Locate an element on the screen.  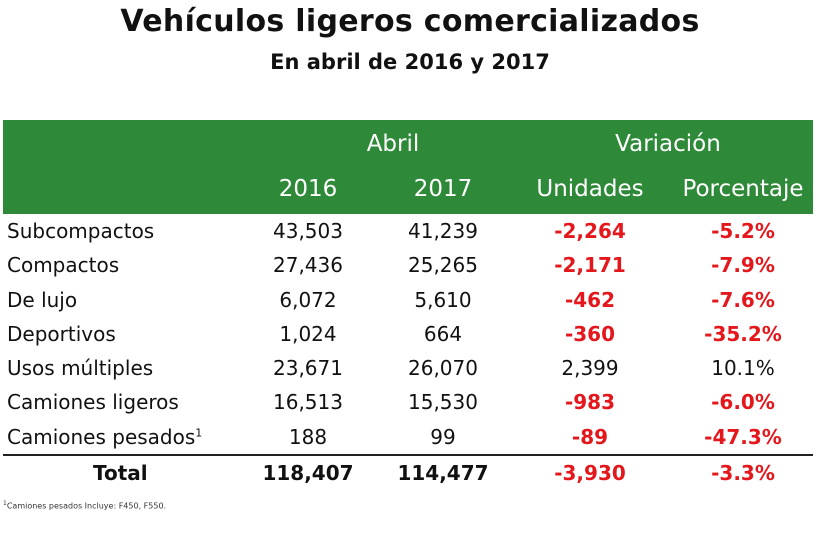
row-porcentaje-text: -35.2% is located at coordinates (743, 333).